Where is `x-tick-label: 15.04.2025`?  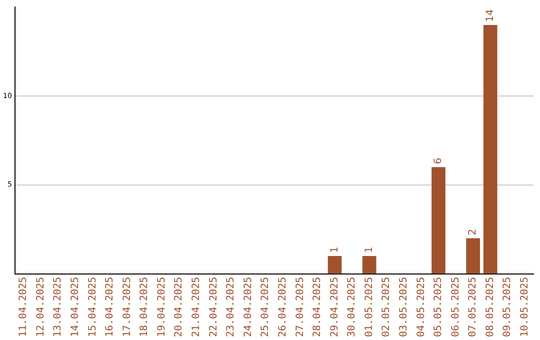
x-tick-label: 15.04.2025 is located at coordinates (92, 307).